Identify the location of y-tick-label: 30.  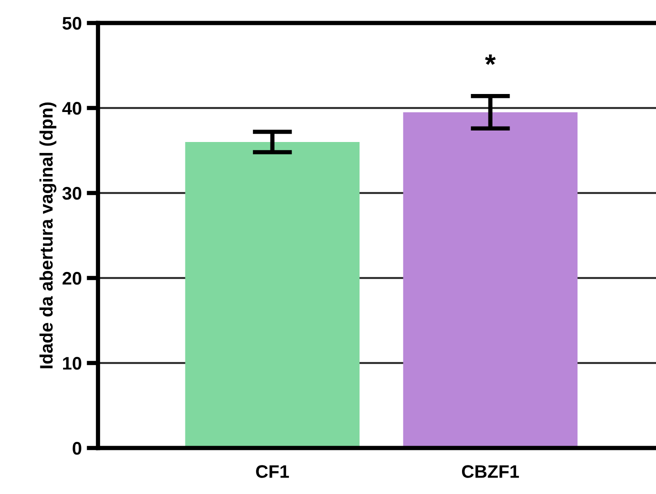
(72, 193).